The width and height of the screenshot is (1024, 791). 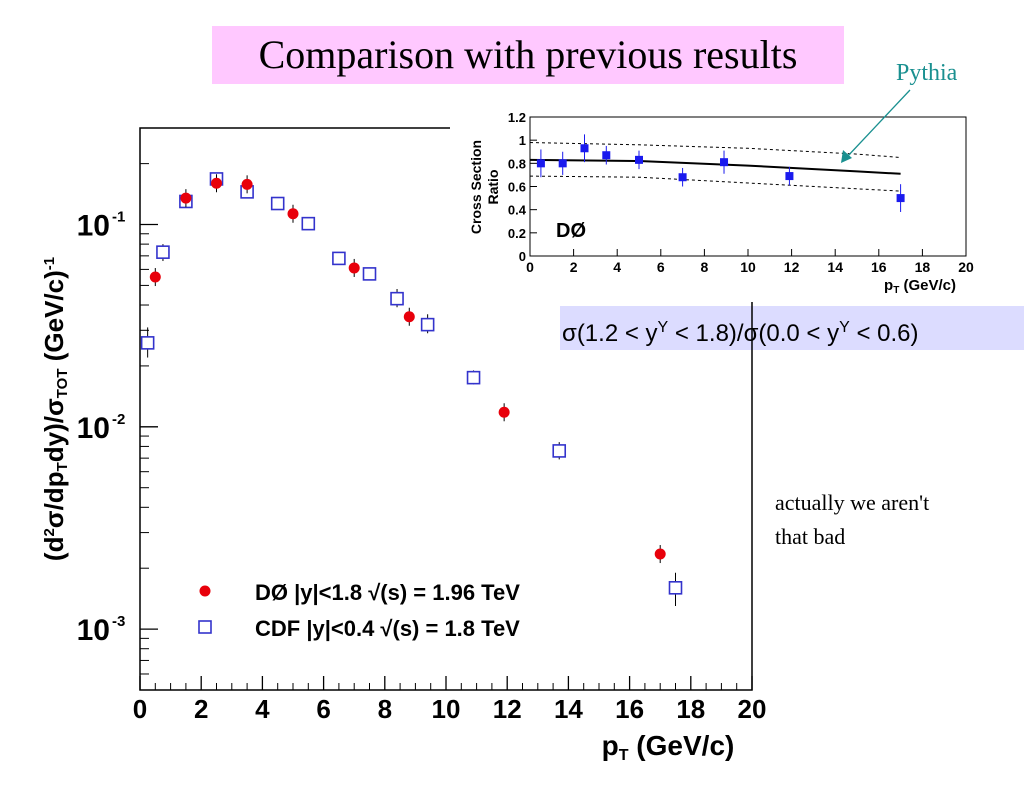 I want to click on inset-y-tick-label: 0.6, so click(x=517, y=187).